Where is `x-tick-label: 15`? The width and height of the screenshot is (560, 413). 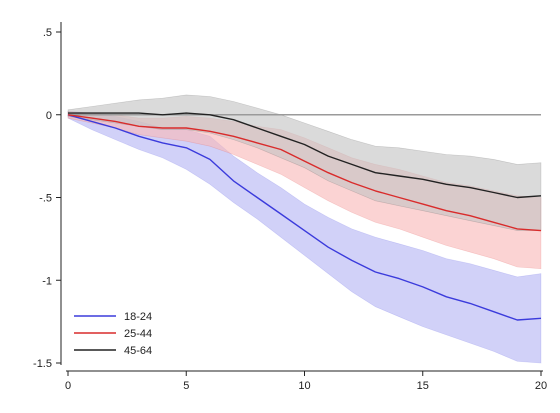 x-tick-label: 15 is located at coordinates (423, 386).